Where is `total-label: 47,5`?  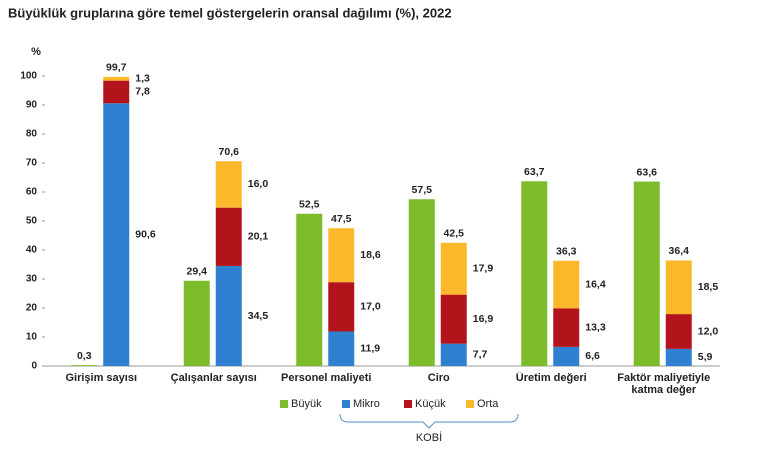 total-label: 47,5 is located at coordinates (341, 219).